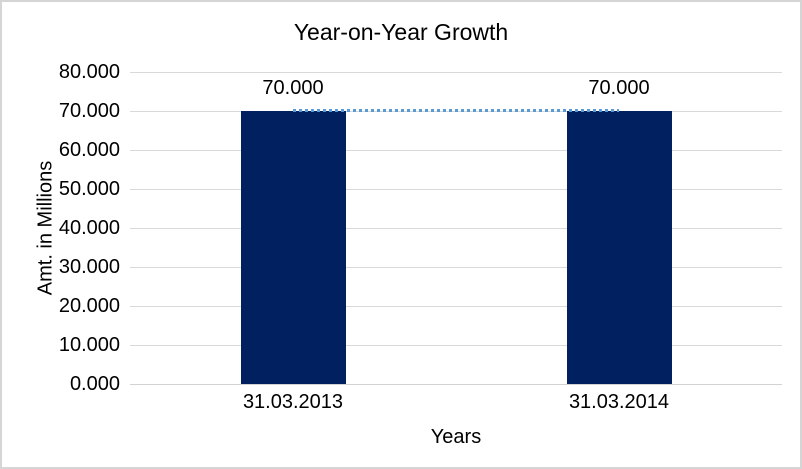 This screenshot has height=469, width=802. Describe the element at coordinates (89, 72) in the screenshot. I see `y-axis-tick-label: 80.000` at that location.